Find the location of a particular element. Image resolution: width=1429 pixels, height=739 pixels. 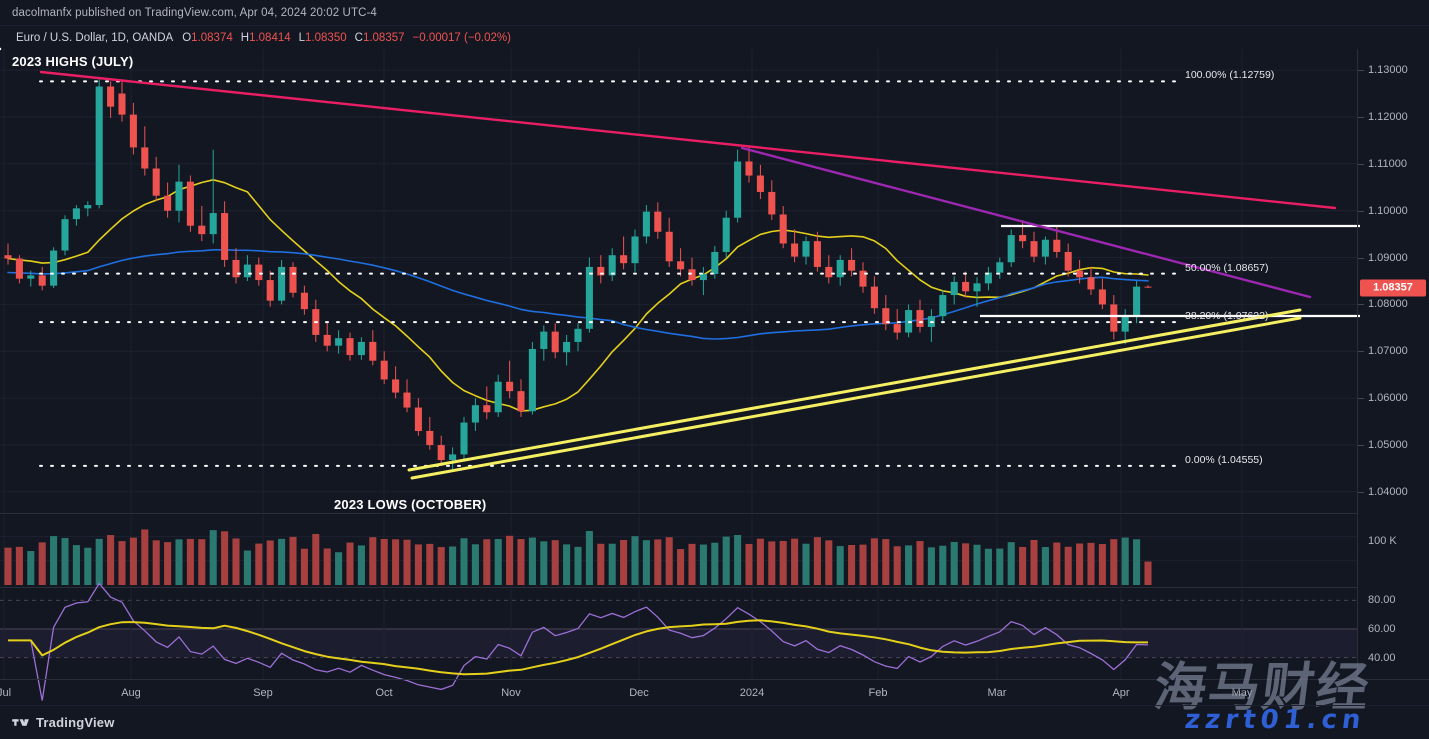

price-axis-tick: 1.13000 is located at coordinates (1388, 70).